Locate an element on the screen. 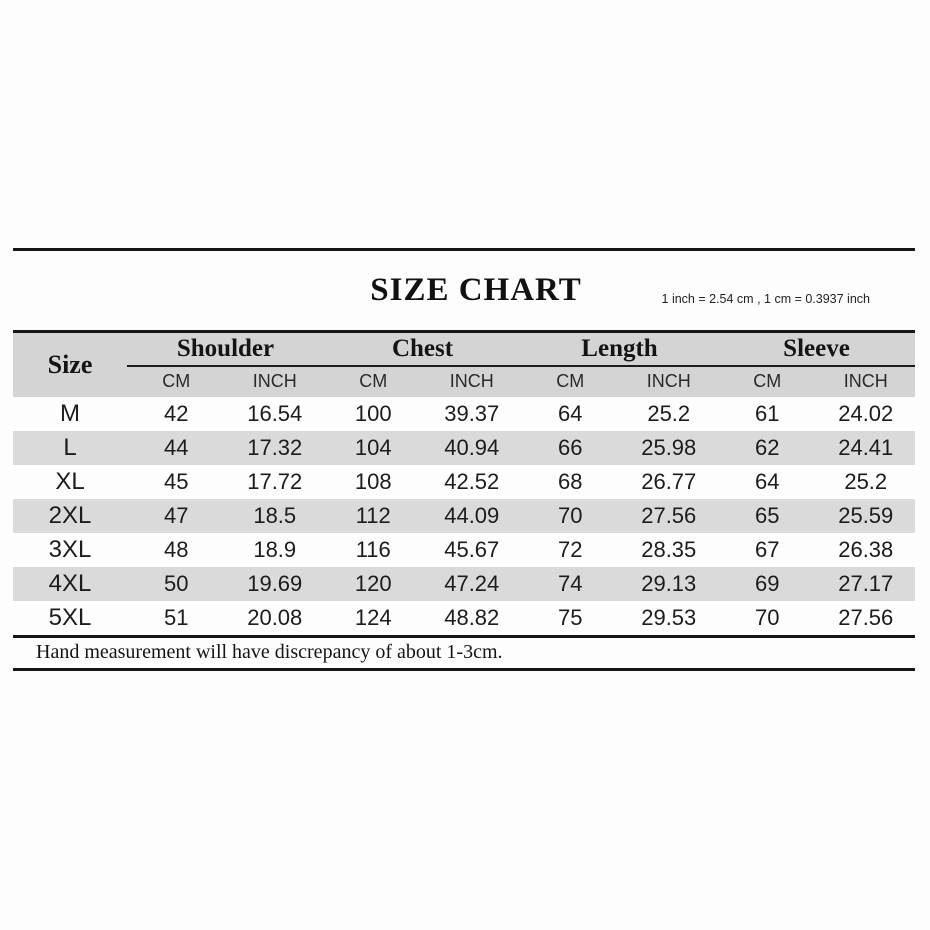 The width and height of the screenshot is (930, 930). value-cell-length_cm: 75 is located at coordinates (570, 617).